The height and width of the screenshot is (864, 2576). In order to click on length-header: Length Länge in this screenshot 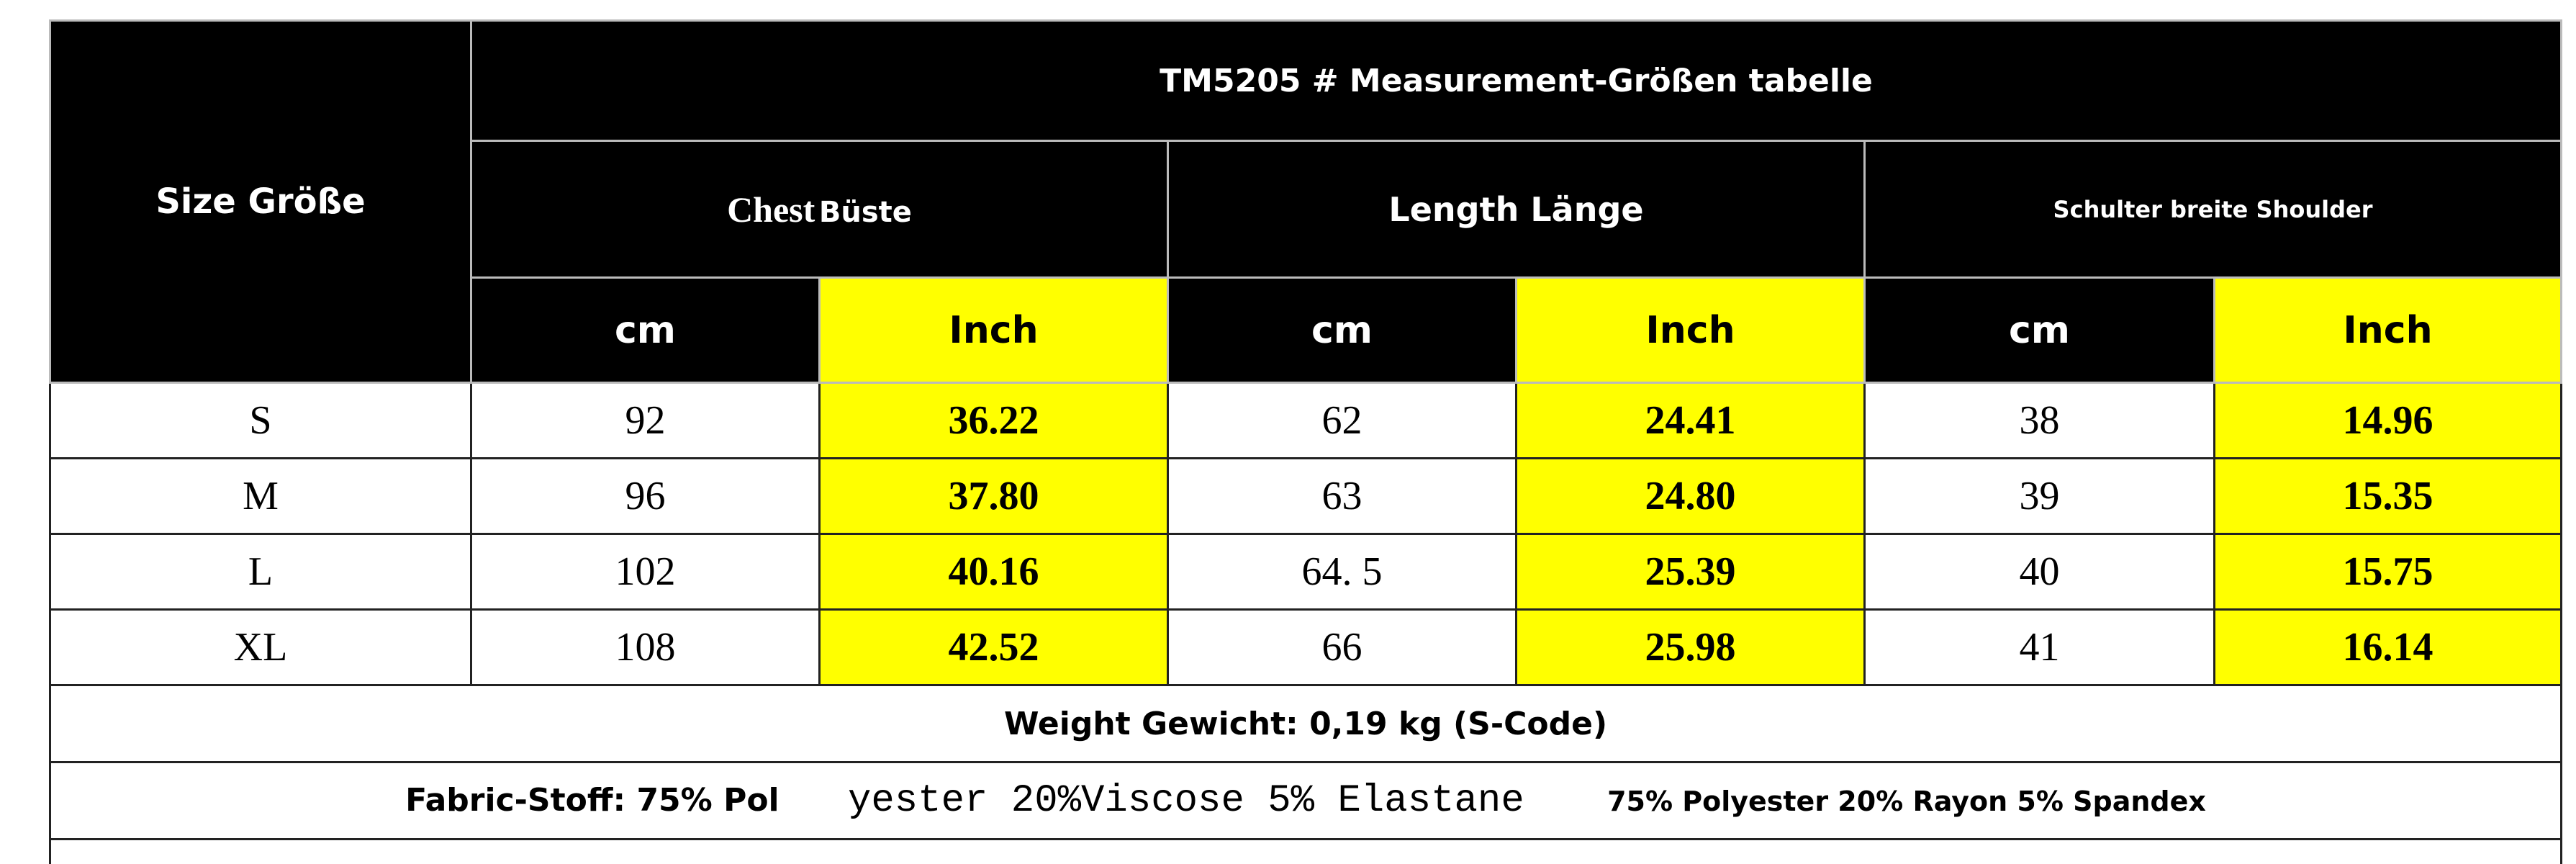, I will do `click(1517, 209)`.